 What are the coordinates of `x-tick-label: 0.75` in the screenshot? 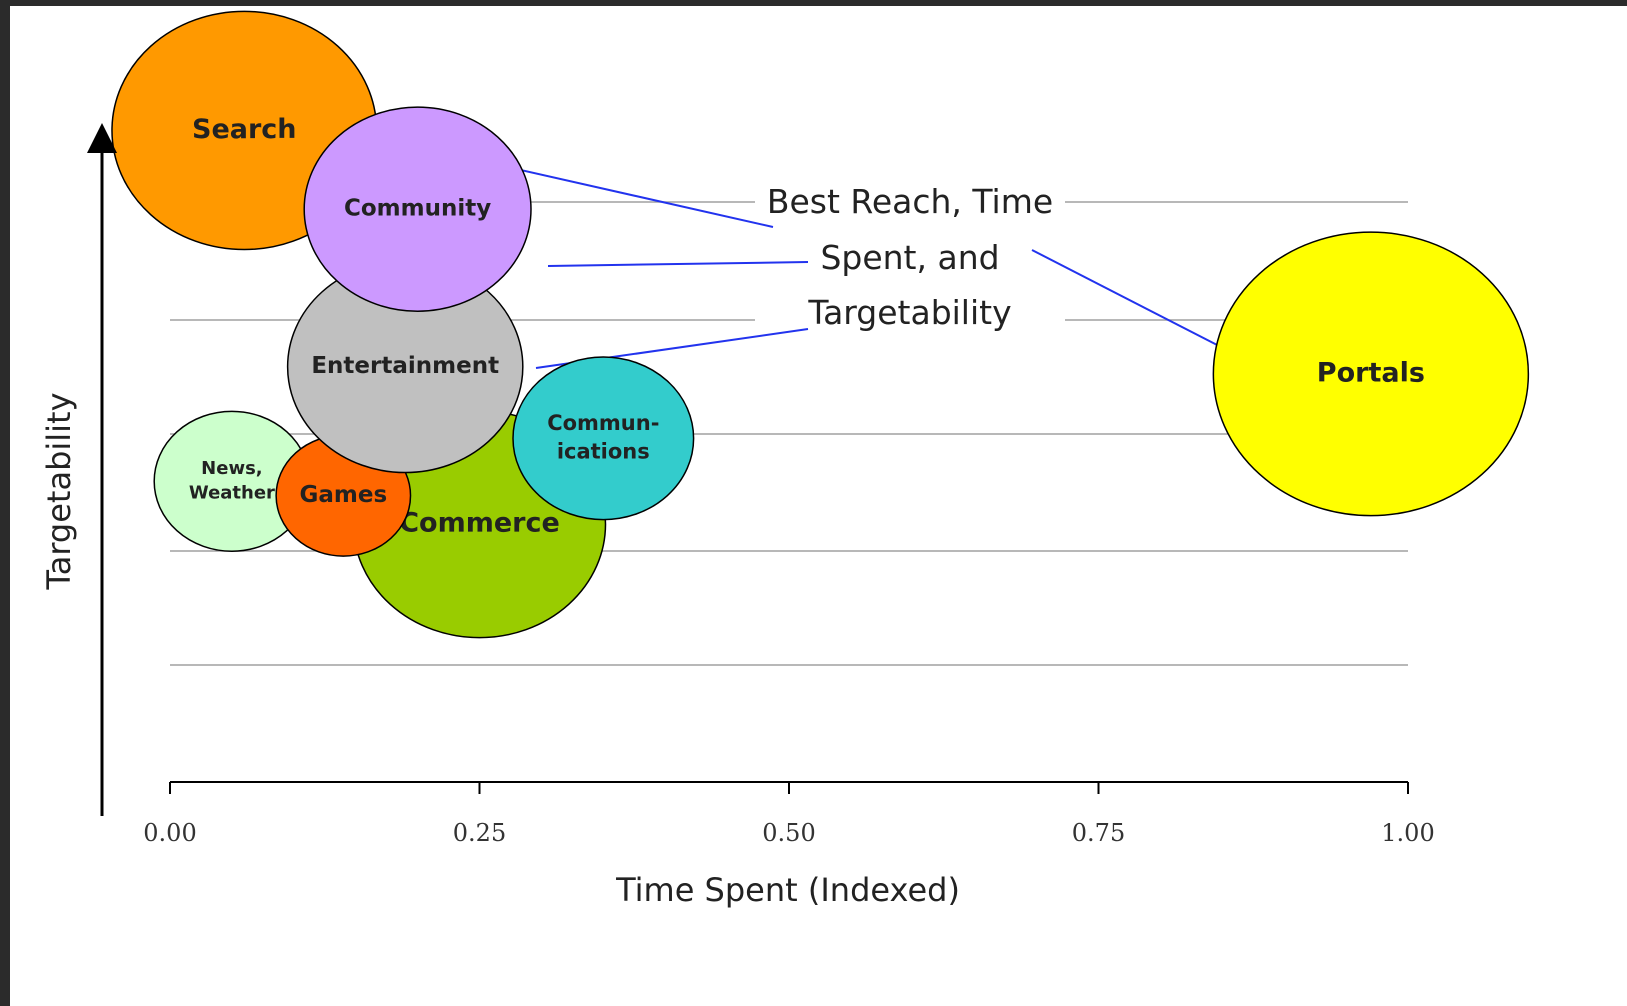 It's located at (1098, 833).